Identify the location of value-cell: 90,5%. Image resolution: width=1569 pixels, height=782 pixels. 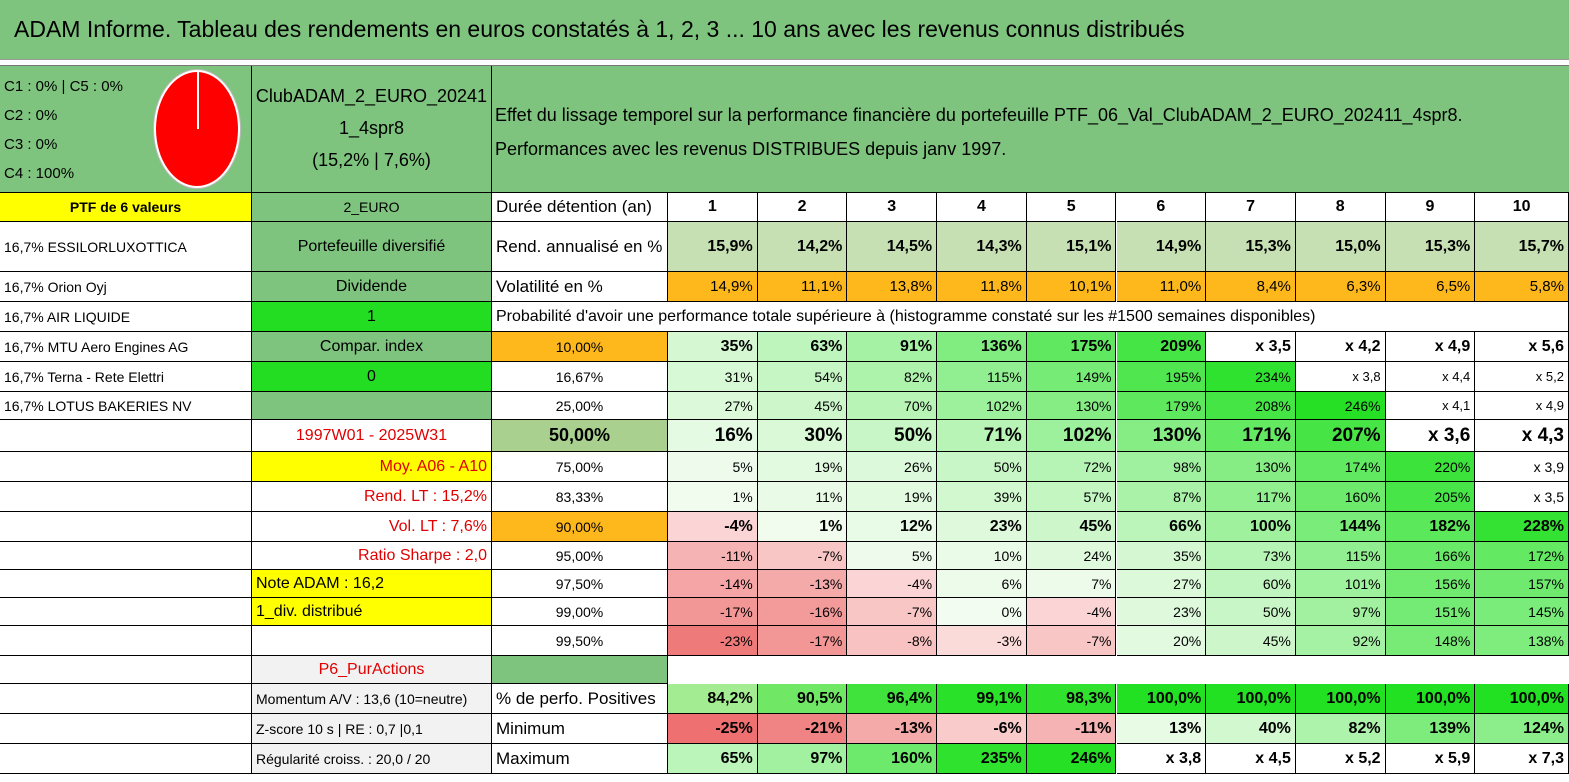
(802, 699).